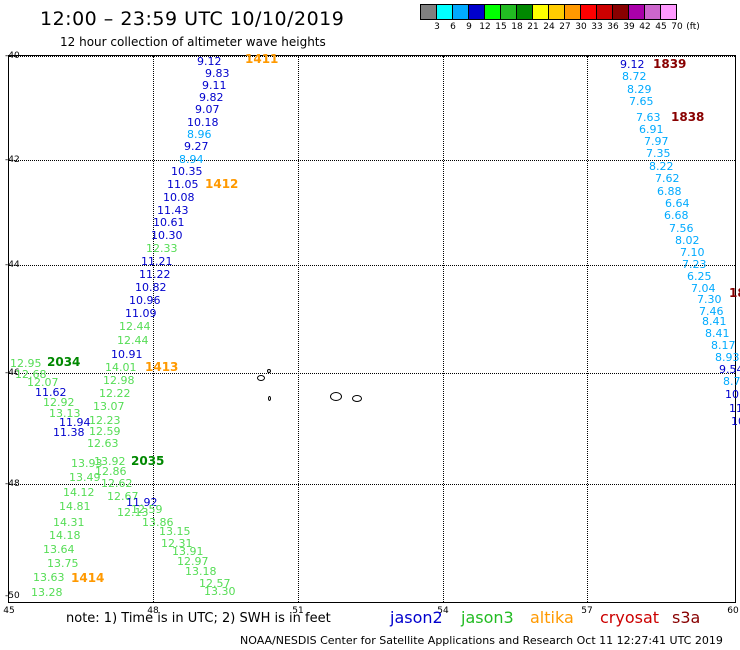 This screenshot has height=650, width=740. I want to click on pass-time-label: 18, so click(734, 293).